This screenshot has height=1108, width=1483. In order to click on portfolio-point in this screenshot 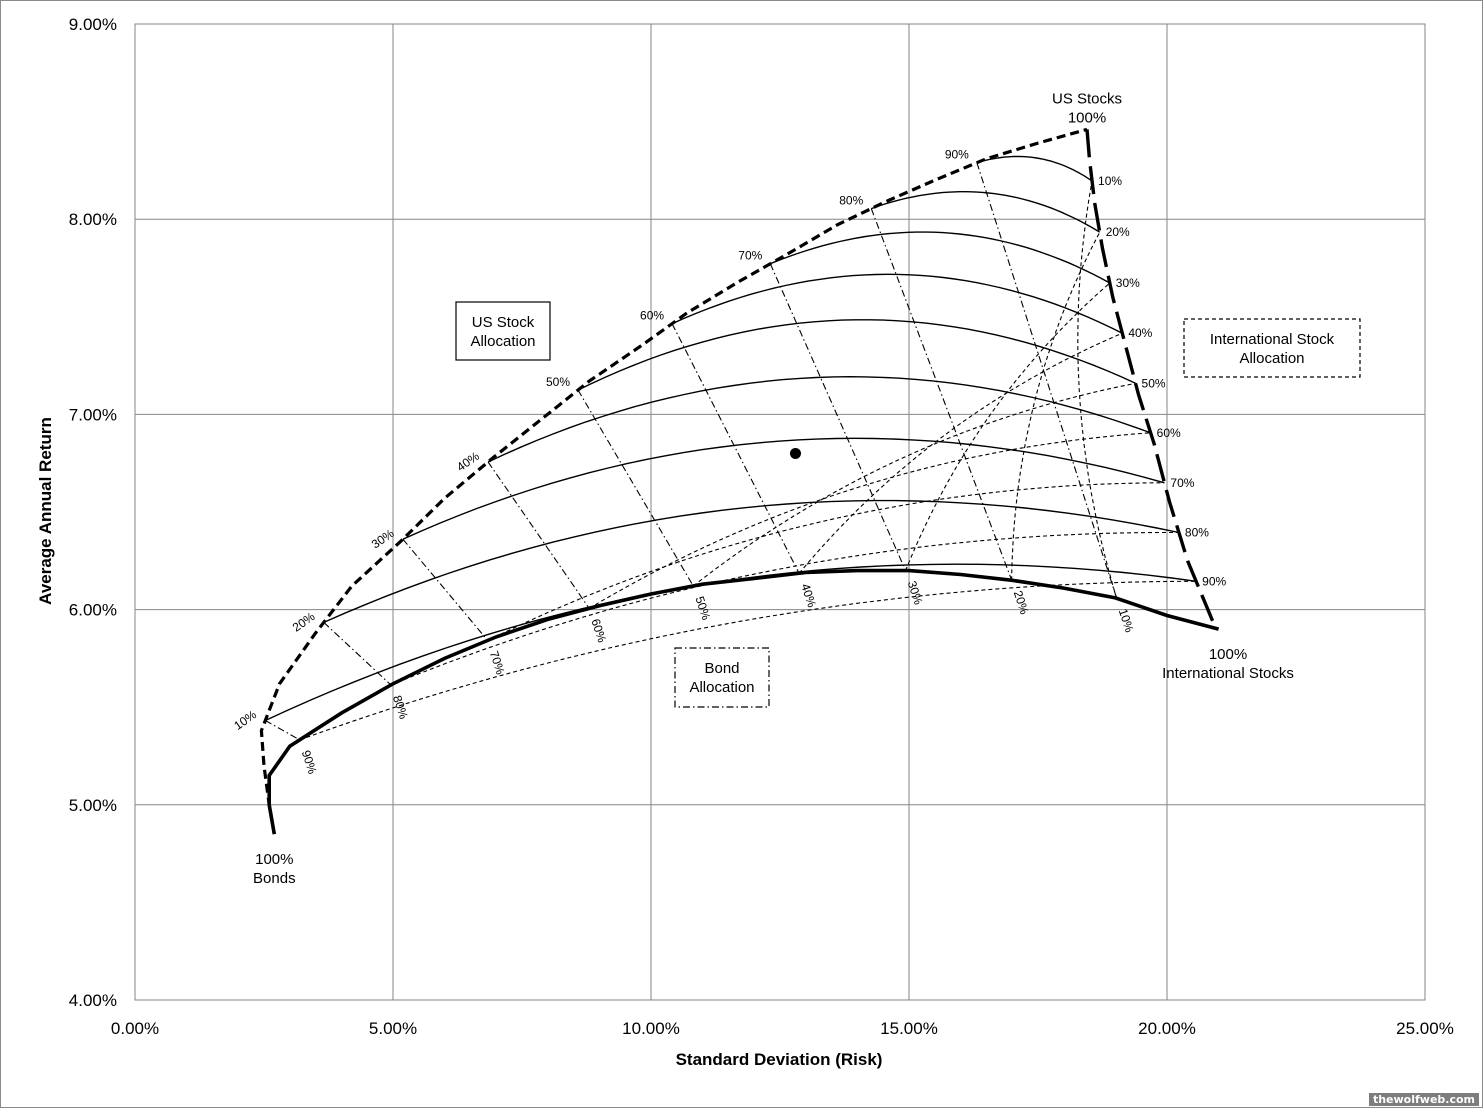, I will do `click(795, 453)`.